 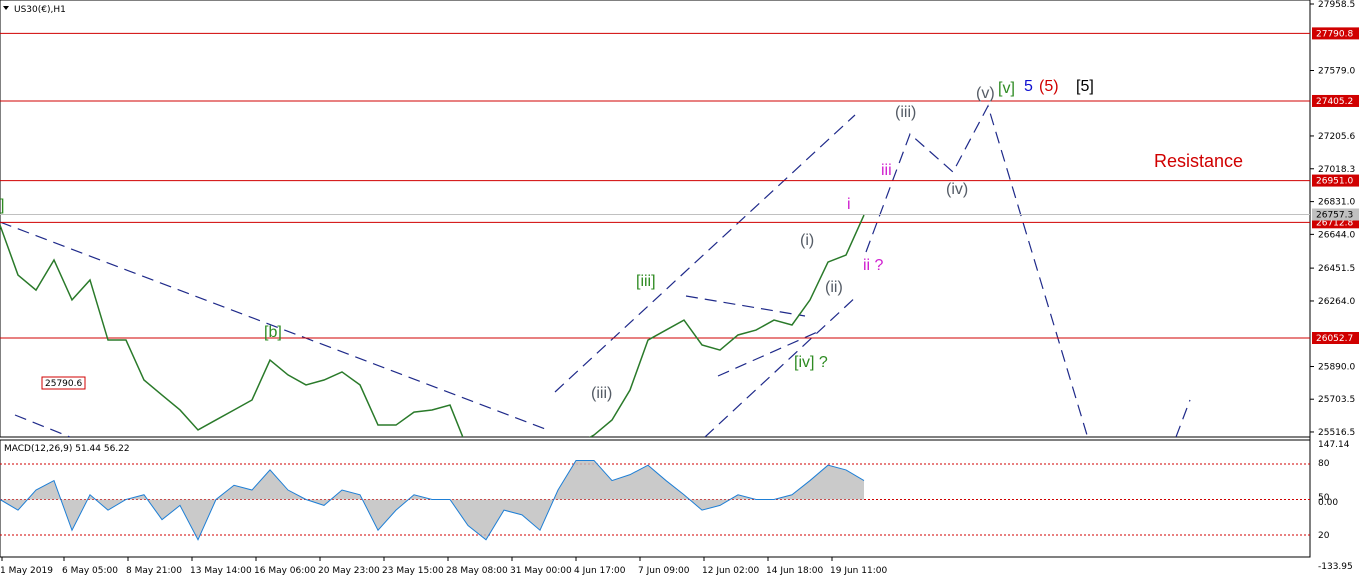 I want to click on price-tag-box, so click(x=63, y=383).